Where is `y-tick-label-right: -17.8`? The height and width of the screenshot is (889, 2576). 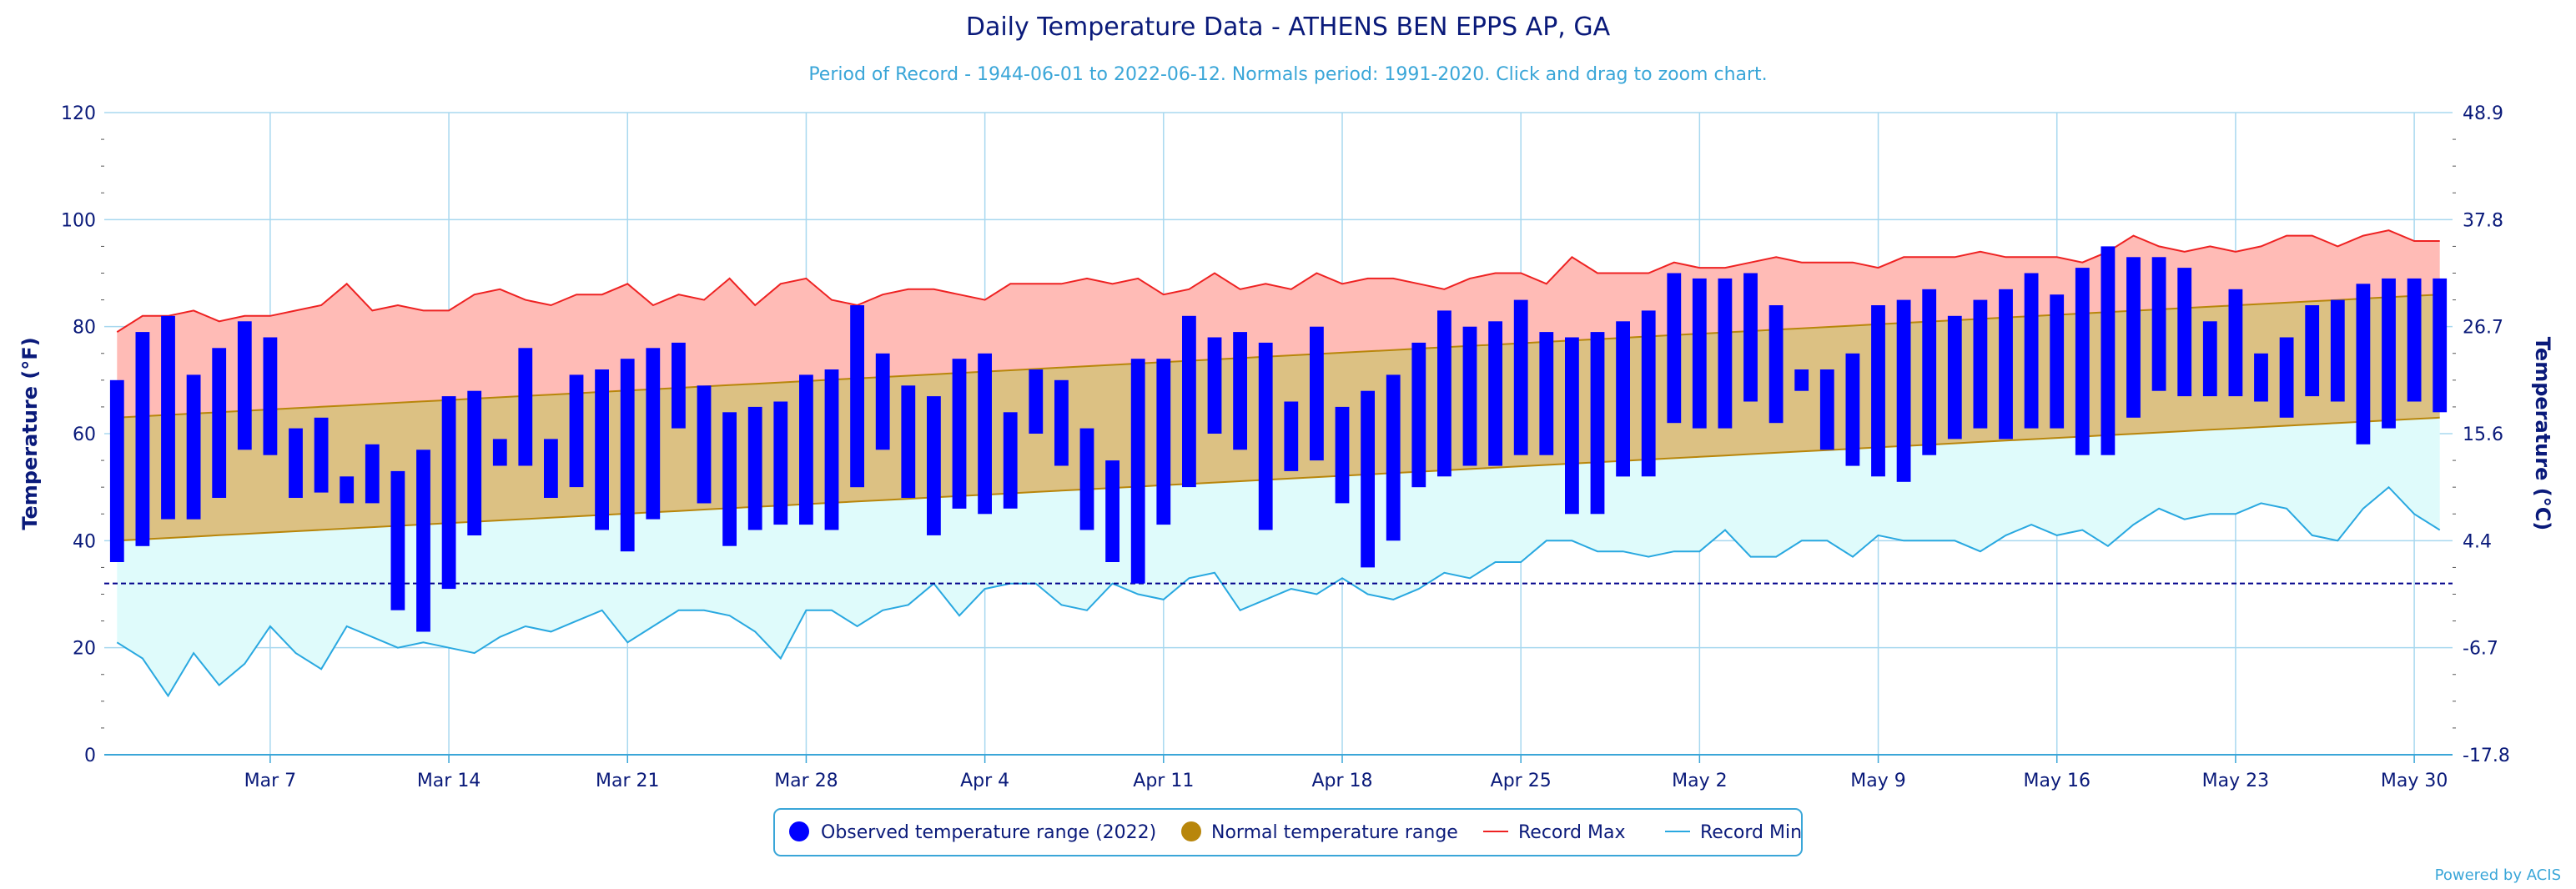
y-tick-label-right: -17.8 is located at coordinates (2486, 756).